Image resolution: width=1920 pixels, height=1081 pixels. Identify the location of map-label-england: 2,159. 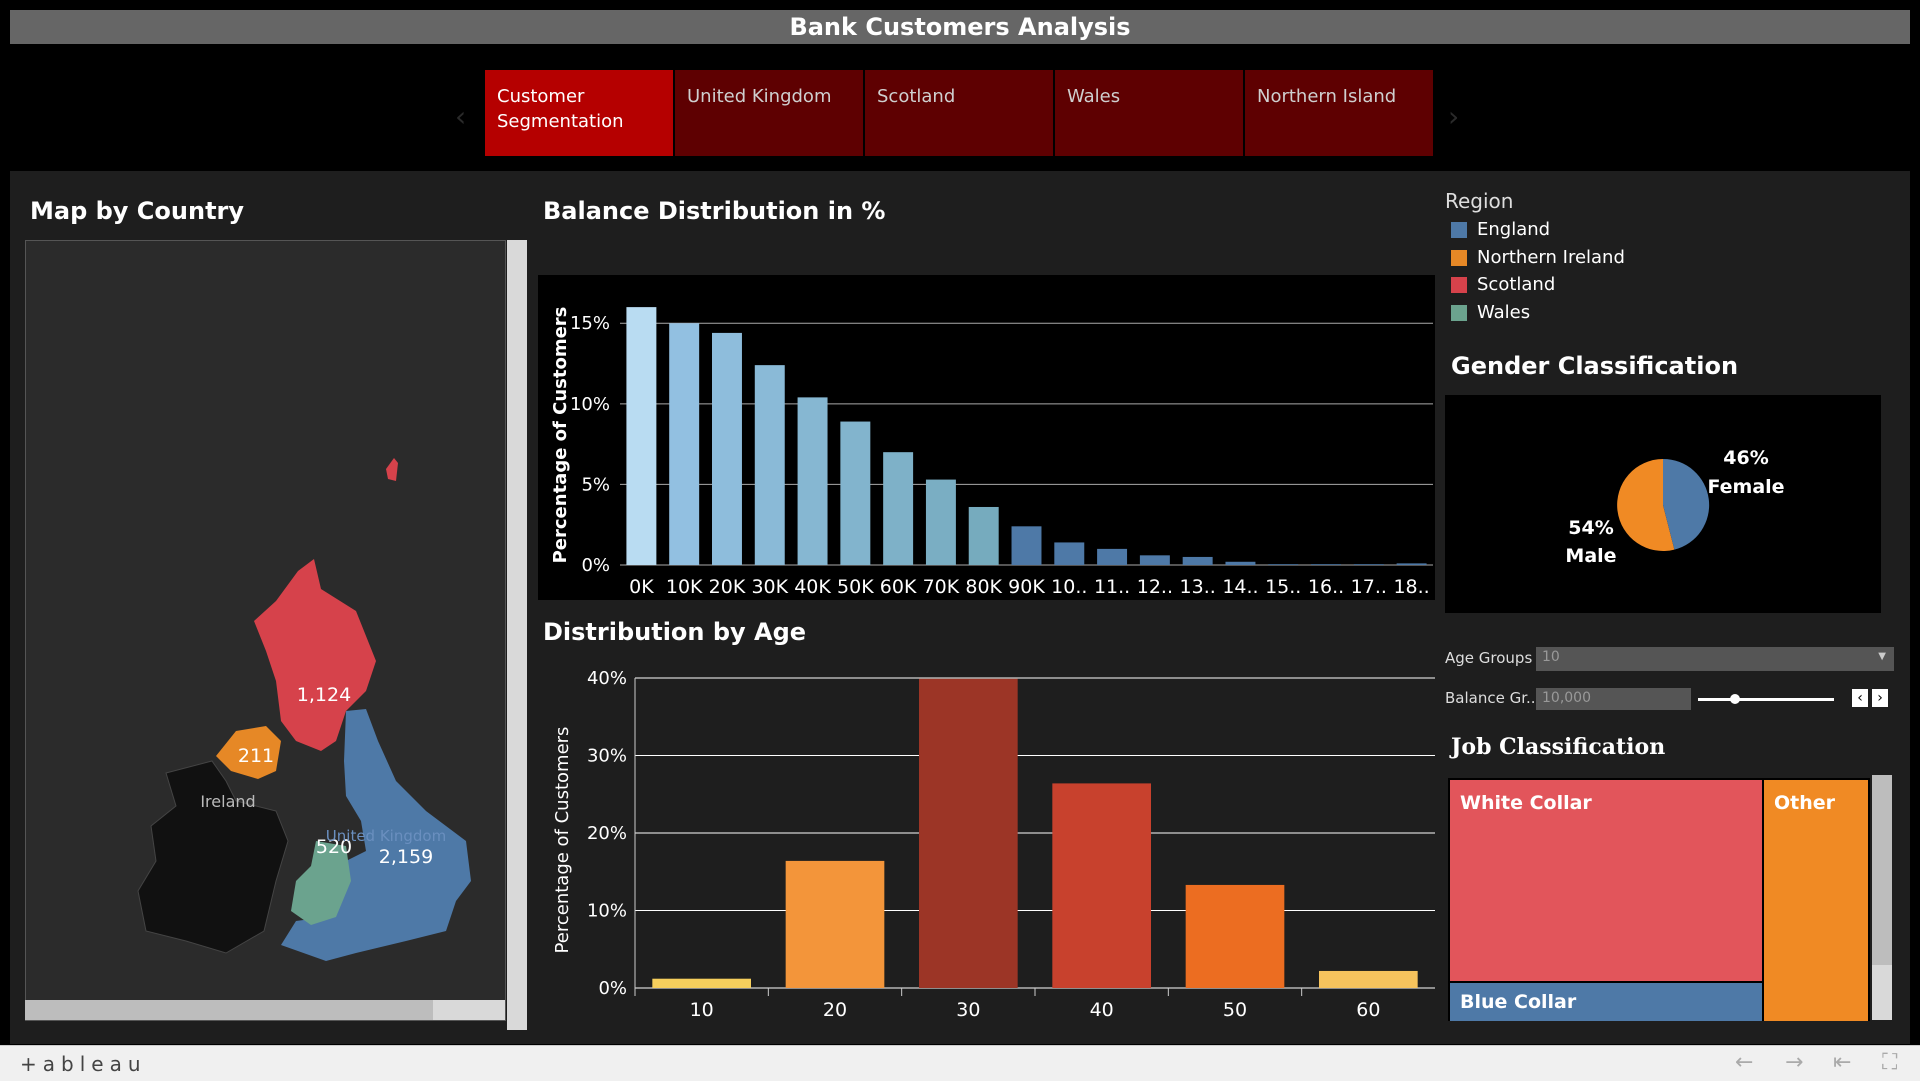
(406, 857).